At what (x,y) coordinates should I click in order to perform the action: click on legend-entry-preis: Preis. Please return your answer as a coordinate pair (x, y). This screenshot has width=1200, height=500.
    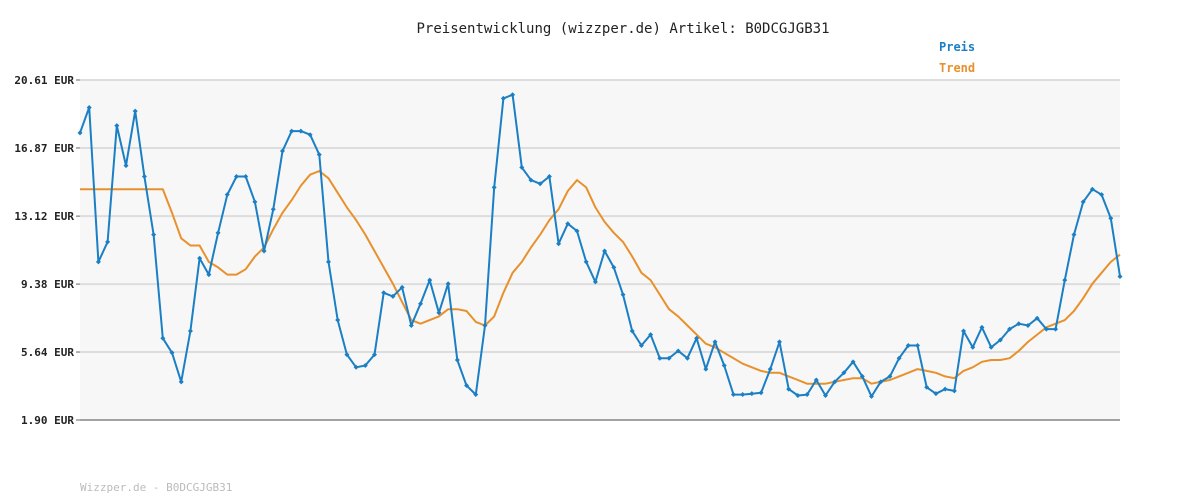
    Looking at the image, I should click on (957, 47).